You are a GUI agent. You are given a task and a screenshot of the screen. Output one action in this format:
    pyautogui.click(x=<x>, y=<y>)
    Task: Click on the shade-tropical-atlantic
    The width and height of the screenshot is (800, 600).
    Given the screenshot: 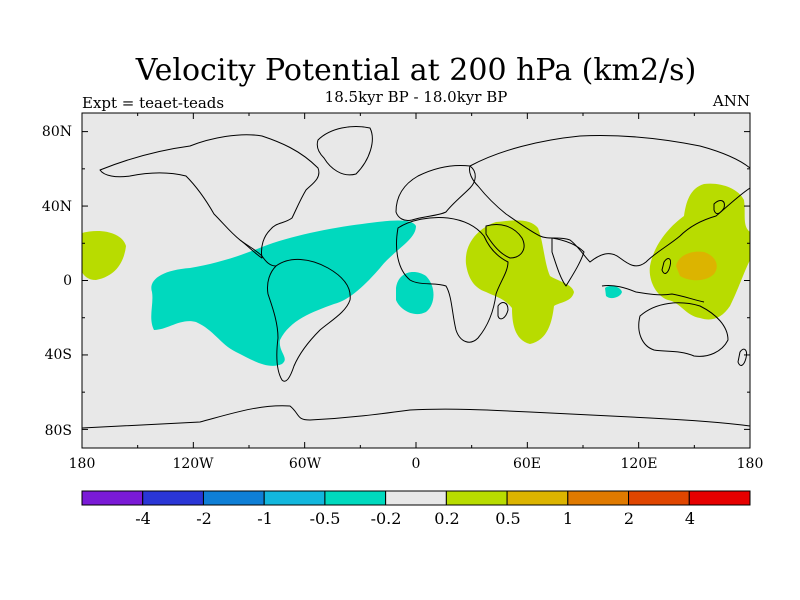 What is the action you would take?
    pyautogui.click(x=415, y=293)
    